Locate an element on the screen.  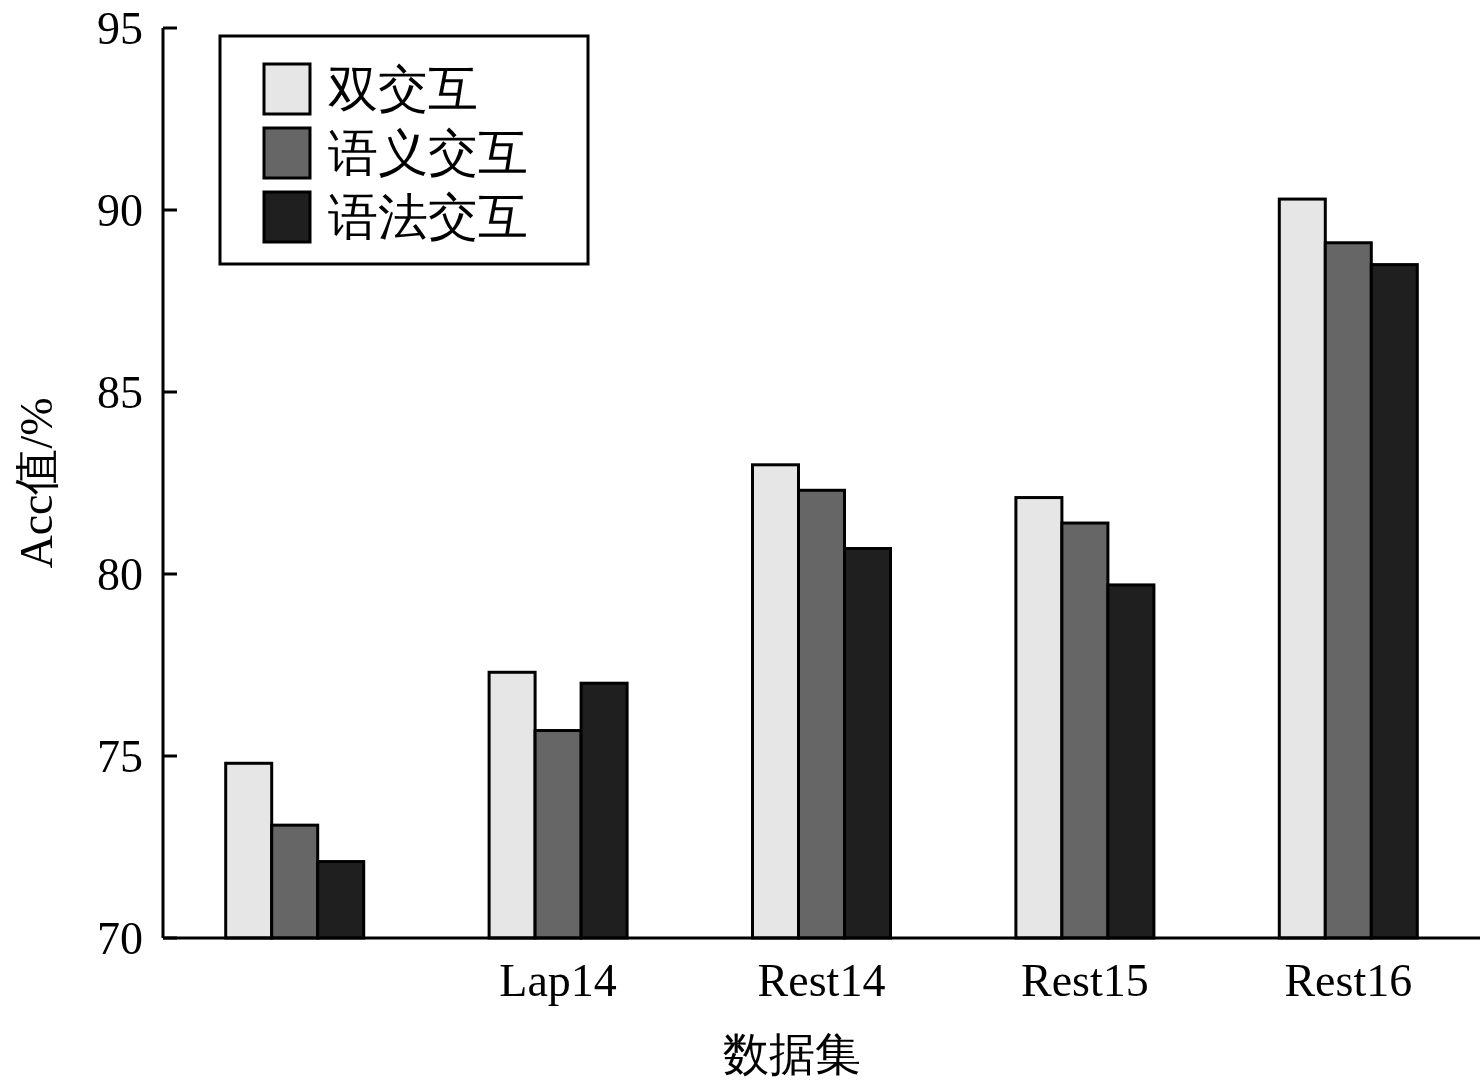
legend-label: 语义交互 is located at coordinates (428, 153).